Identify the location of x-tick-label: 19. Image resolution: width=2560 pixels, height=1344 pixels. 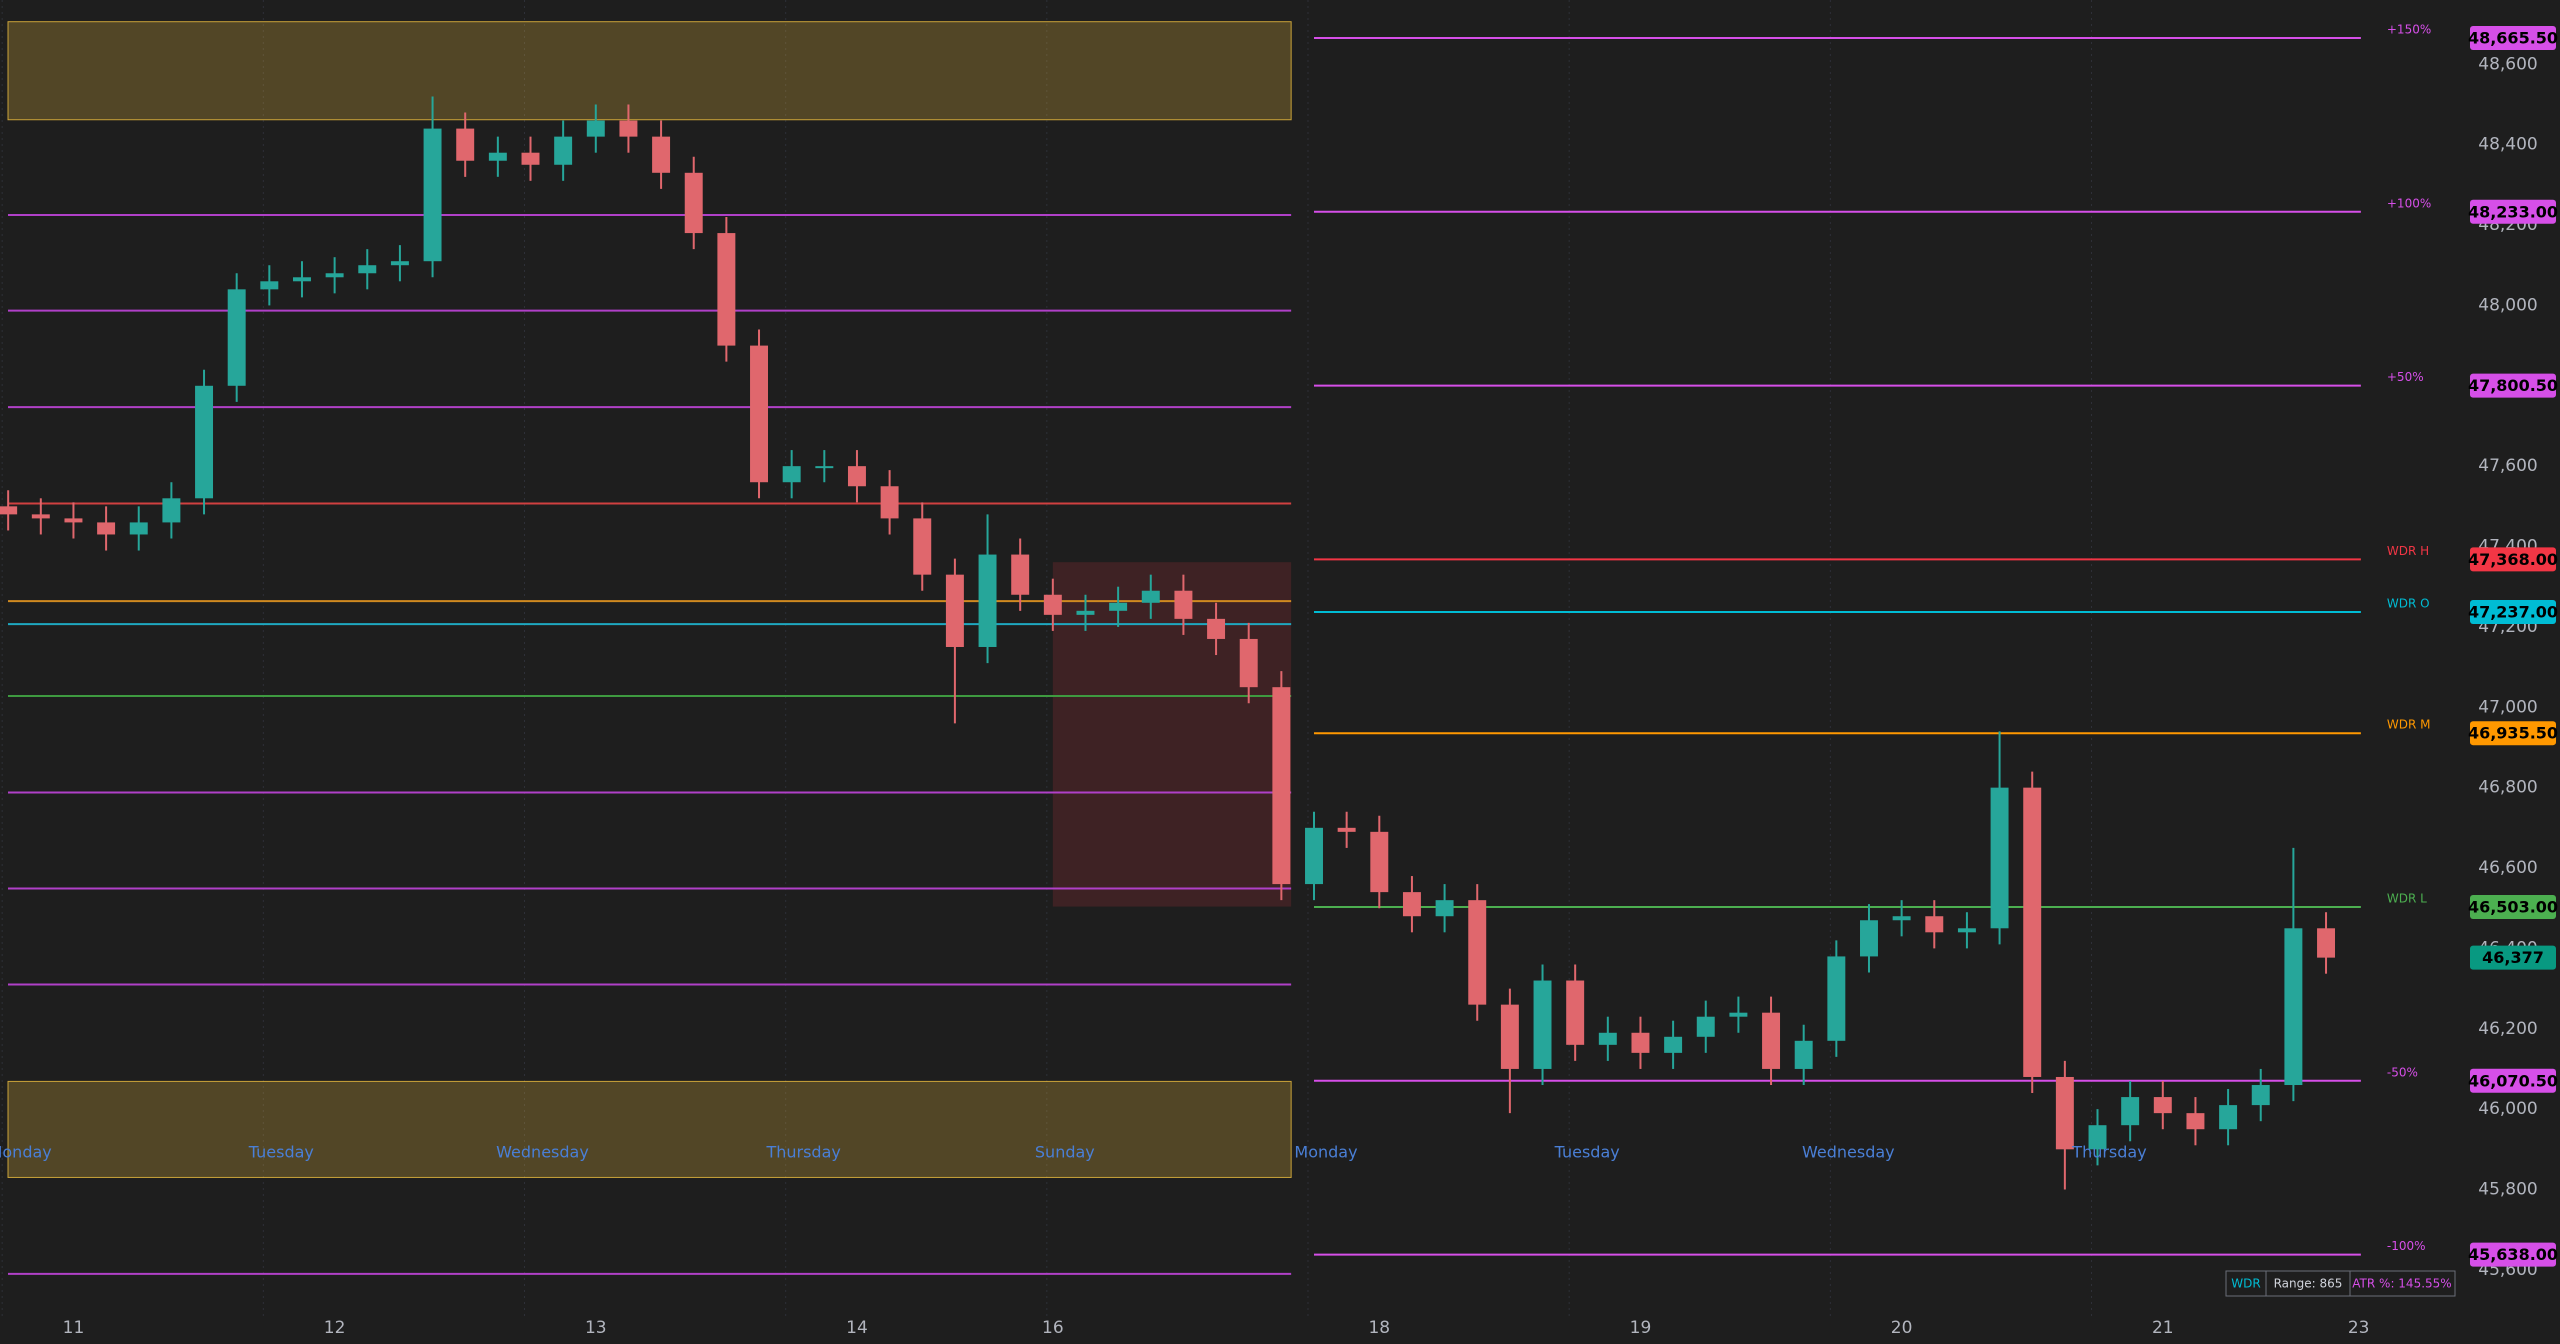
(1641, 1328).